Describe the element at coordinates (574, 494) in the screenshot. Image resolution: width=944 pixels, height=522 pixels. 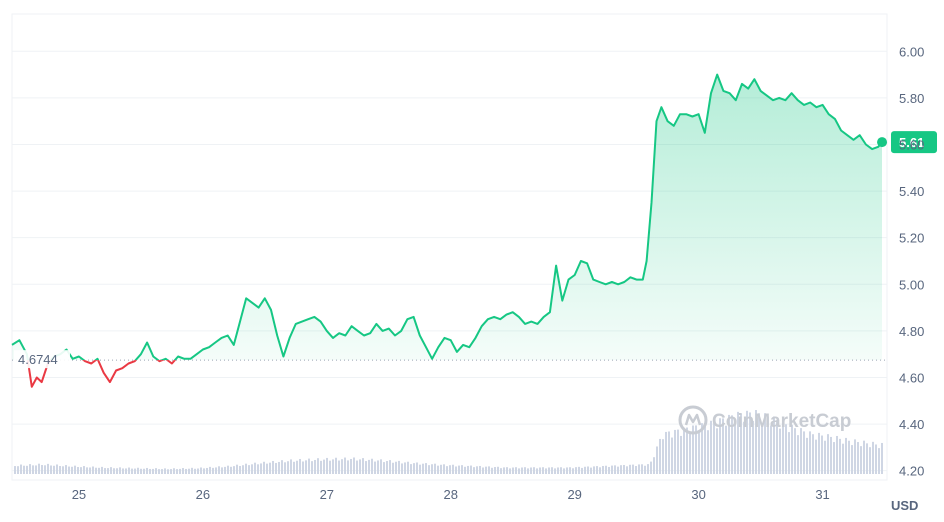
I see `x-tick-label: 29` at that location.